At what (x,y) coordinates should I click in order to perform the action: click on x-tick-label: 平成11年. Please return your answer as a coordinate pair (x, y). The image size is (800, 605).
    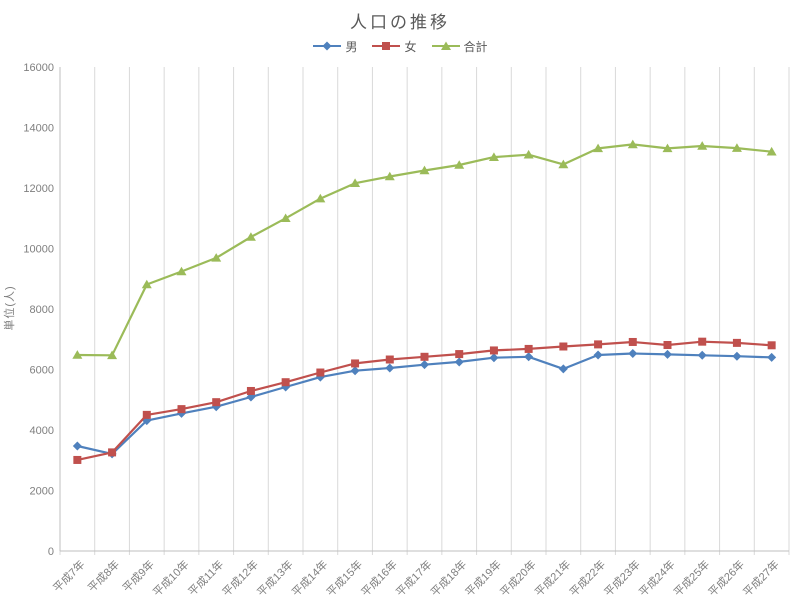
    Looking at the image, I should click on (205, 577).